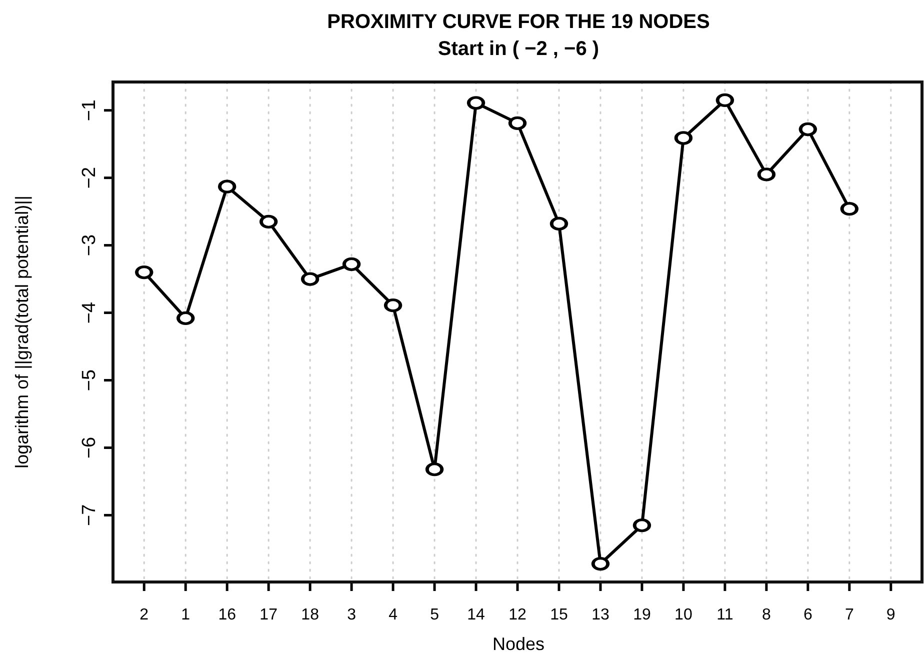  Describe the element at coordinates (766, 615) in the screenshot. I see `x-tick-label: 8` at that location.